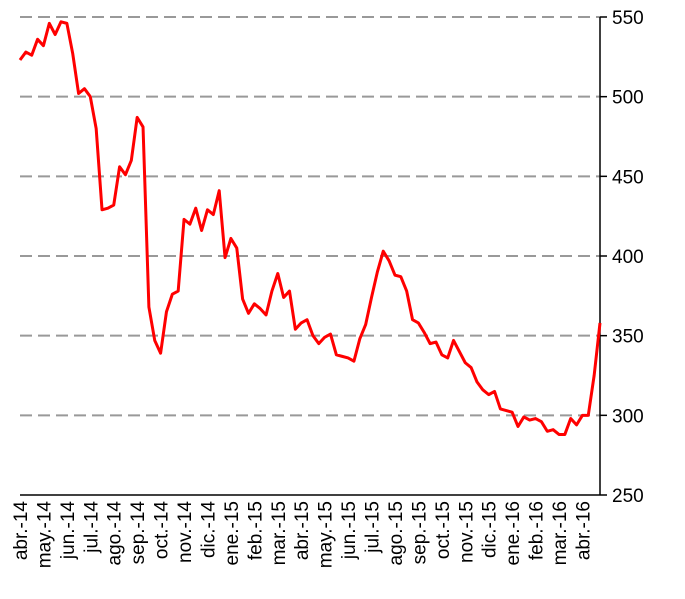 The height and width of the screenshot is (599, 685). What do you see at coordinates (279, 533) in the screenshot?
I see `x-tick-label: mar.-15` at bounding box center [279, 533].